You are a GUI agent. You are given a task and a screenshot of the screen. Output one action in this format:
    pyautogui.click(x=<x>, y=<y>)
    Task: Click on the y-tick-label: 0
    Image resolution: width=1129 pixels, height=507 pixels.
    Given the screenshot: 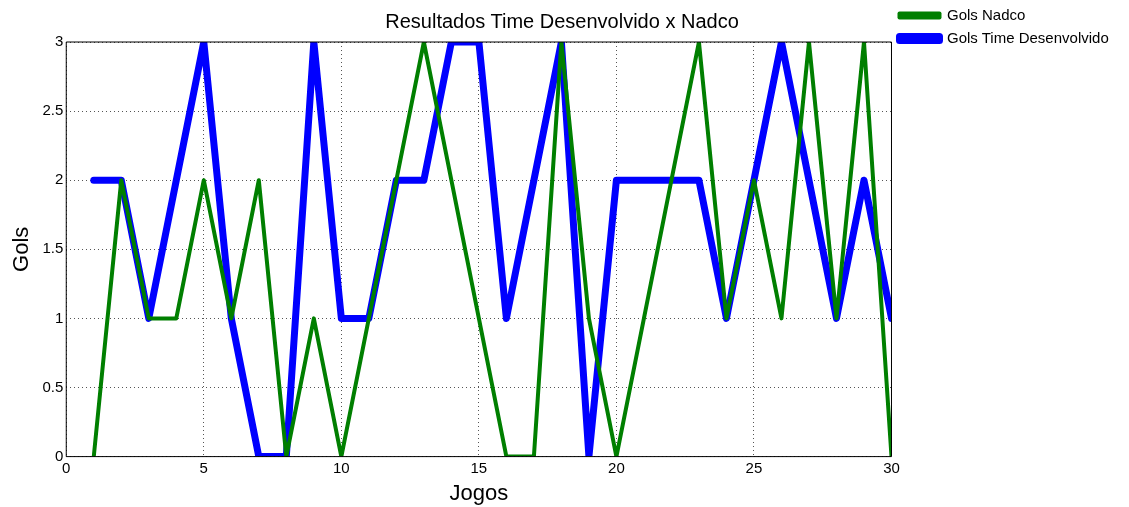 What is the action you would take?
    pyautogui.click(x=59, y=455)
    